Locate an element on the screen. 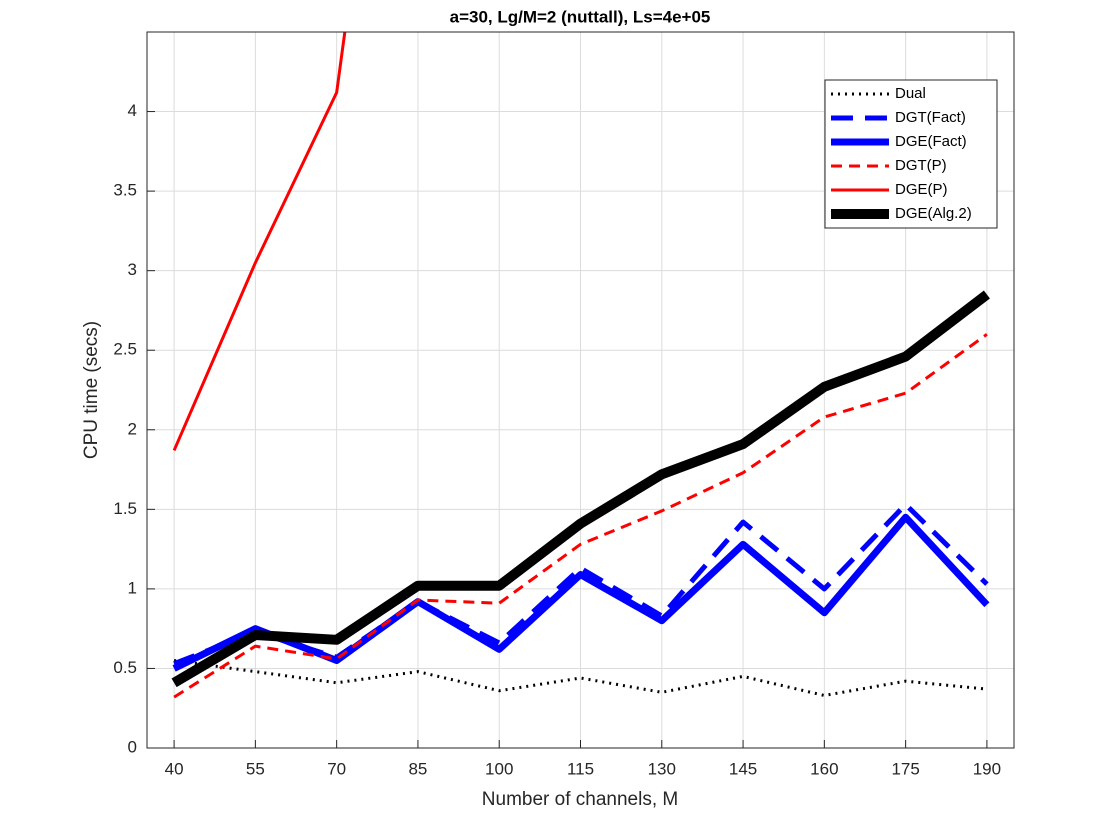 This screenshot has width=1120, height=840. y-tick-label: 1.5 is located at coordinates (125, 508).